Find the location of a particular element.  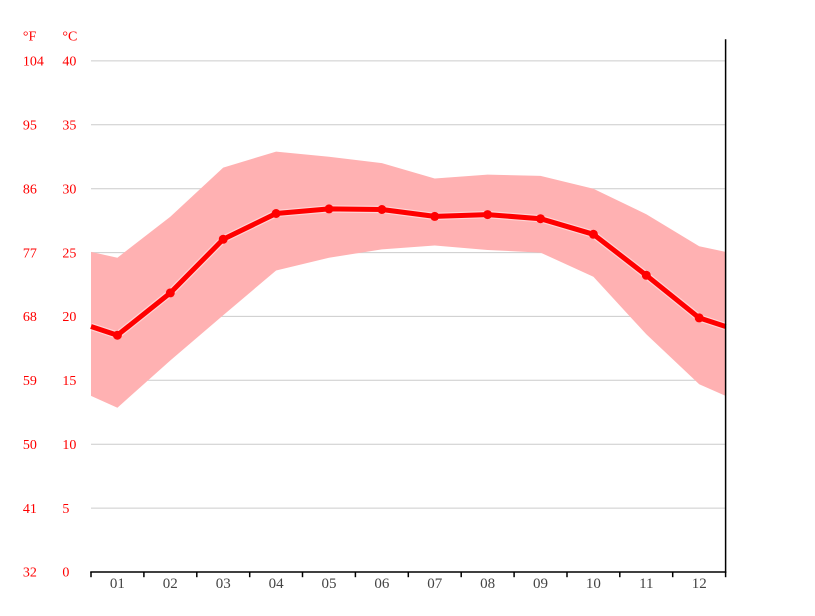

svg-text: 0 is located at coordinates (65, 573).